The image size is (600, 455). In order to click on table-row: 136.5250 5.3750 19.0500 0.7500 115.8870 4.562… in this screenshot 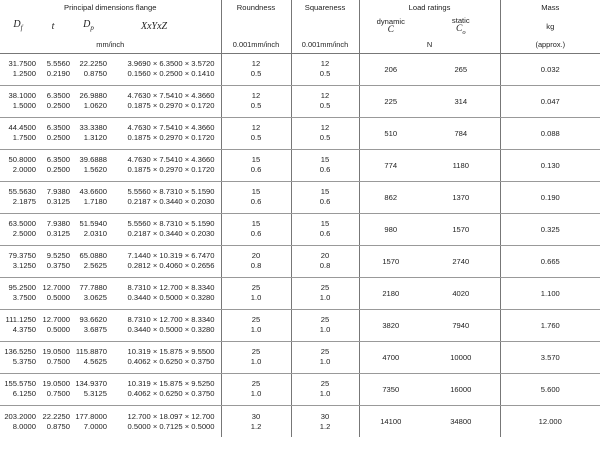, I will do `click(300, 357)`.